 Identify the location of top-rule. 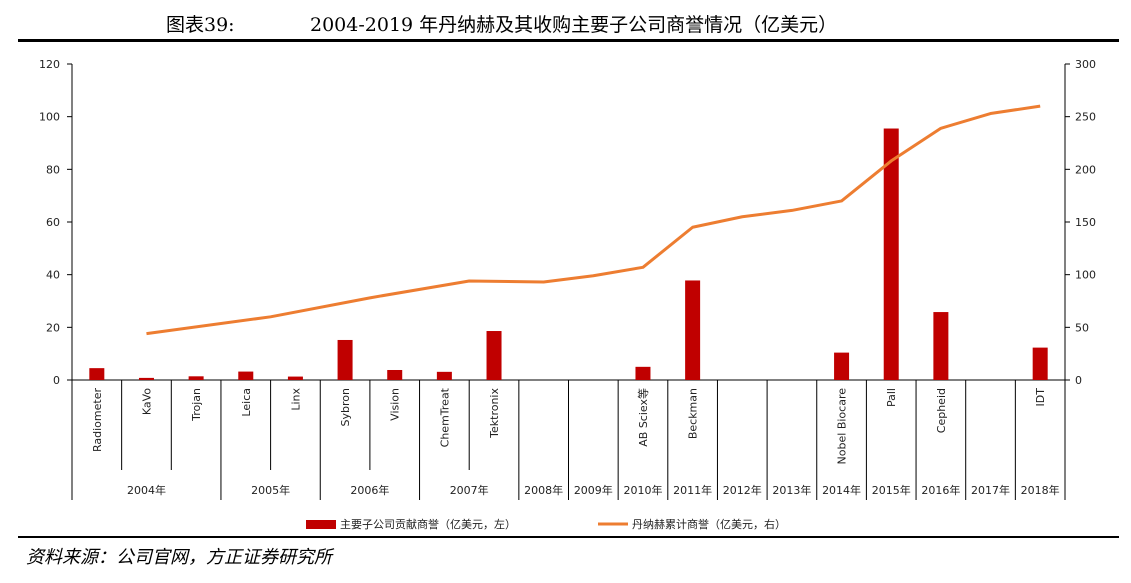
(568, 40).